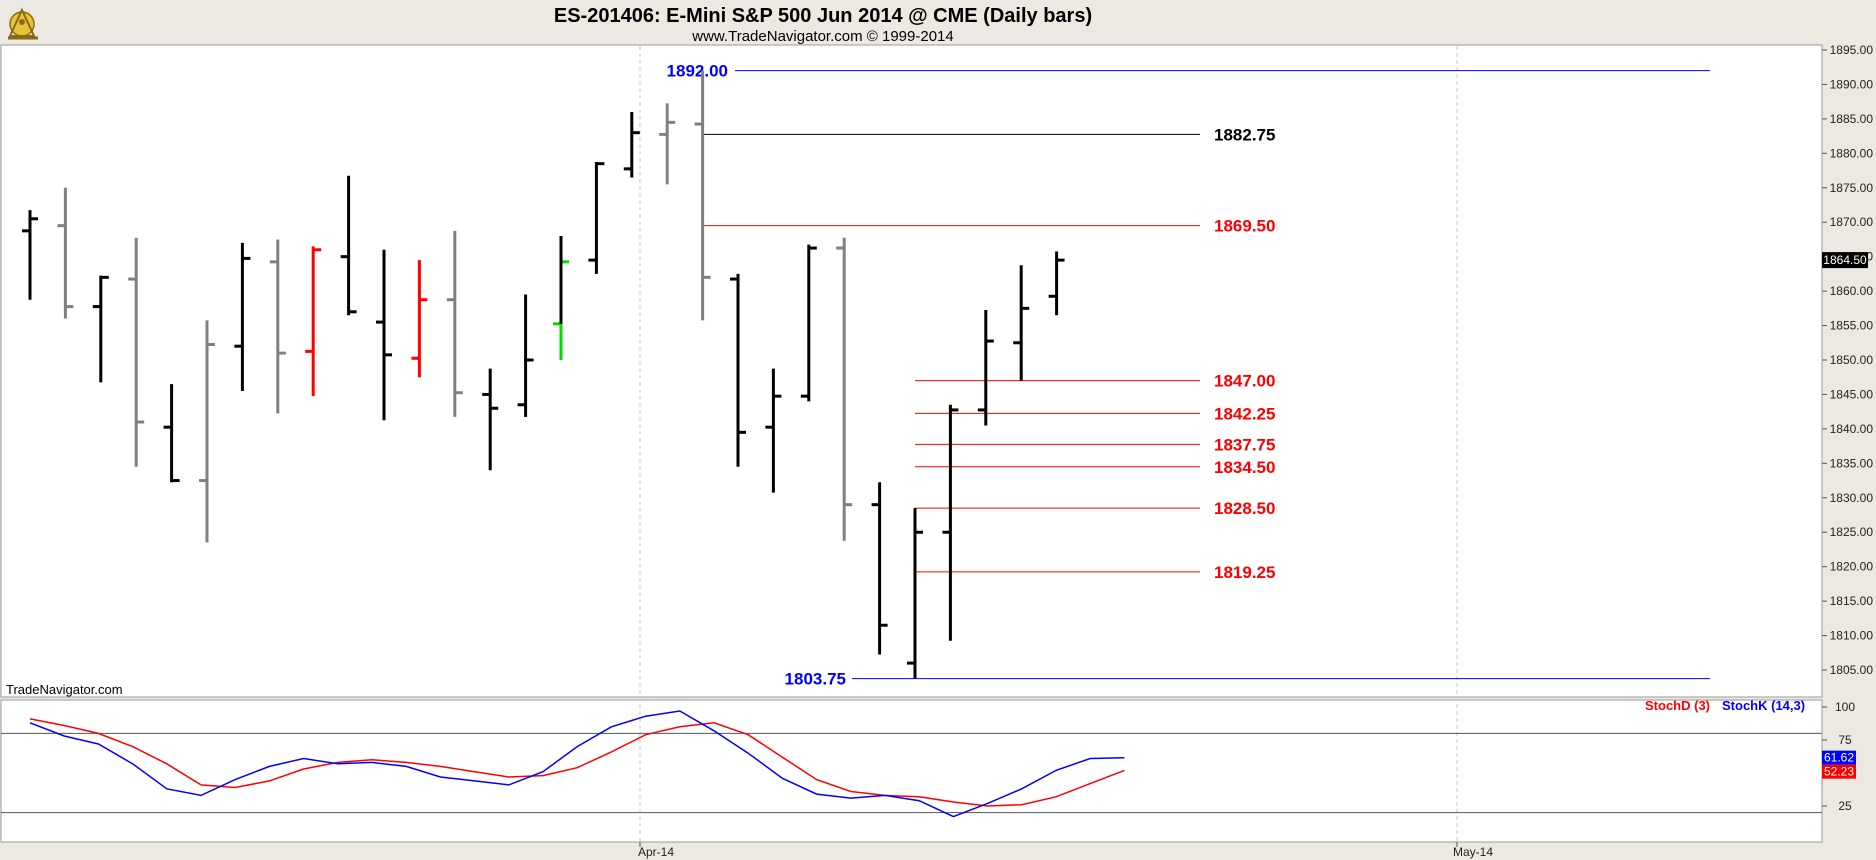 The image size is (1876, 860). What do you see at coordinates (1763, 705) in the screenshot?
I see `legend-stoch-k: StochK (14,3)` at bounding box center [1763, 705].